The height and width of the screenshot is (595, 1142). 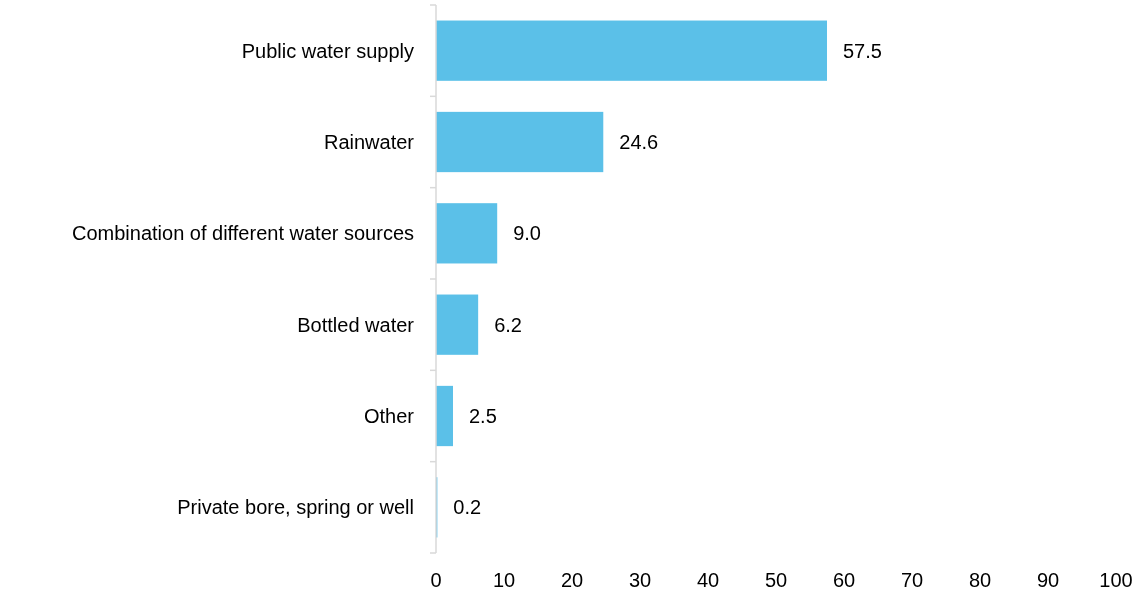 I want to click on x-tick-label: 20, so click(x=572, y=580).